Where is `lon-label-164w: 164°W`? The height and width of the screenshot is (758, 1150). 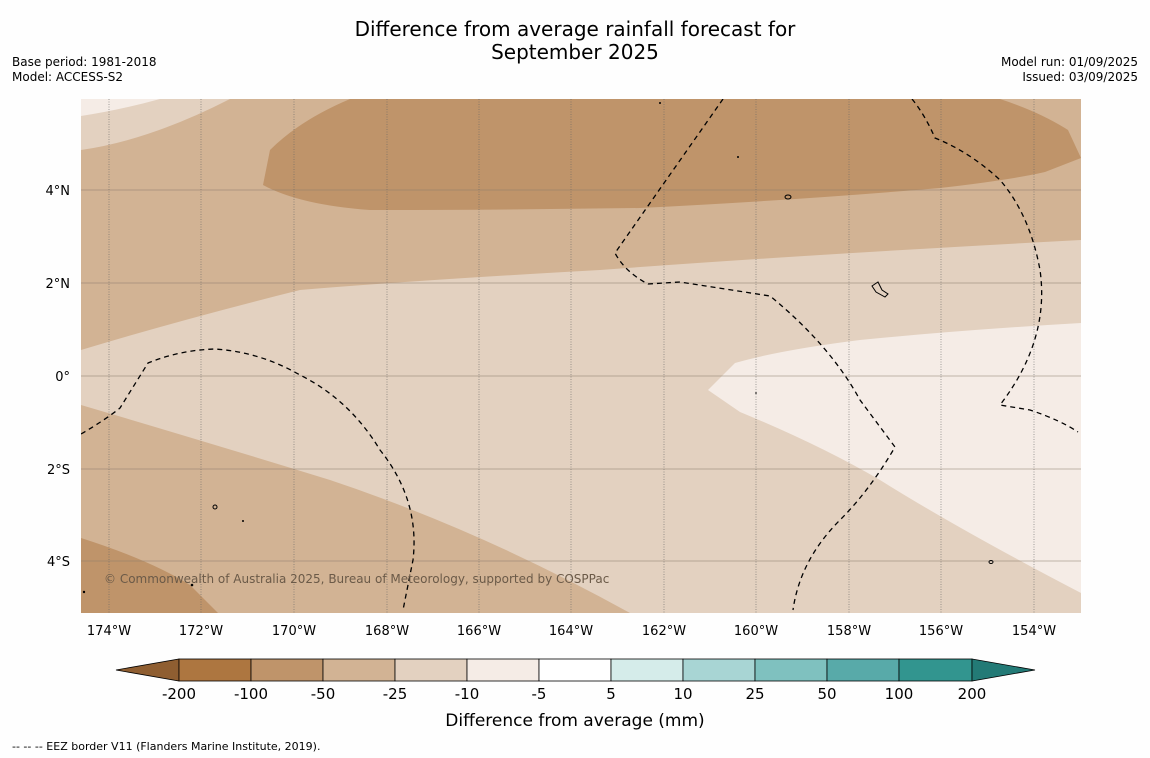
lon-label-164w: 164°W is located at coordinates (571, 631).